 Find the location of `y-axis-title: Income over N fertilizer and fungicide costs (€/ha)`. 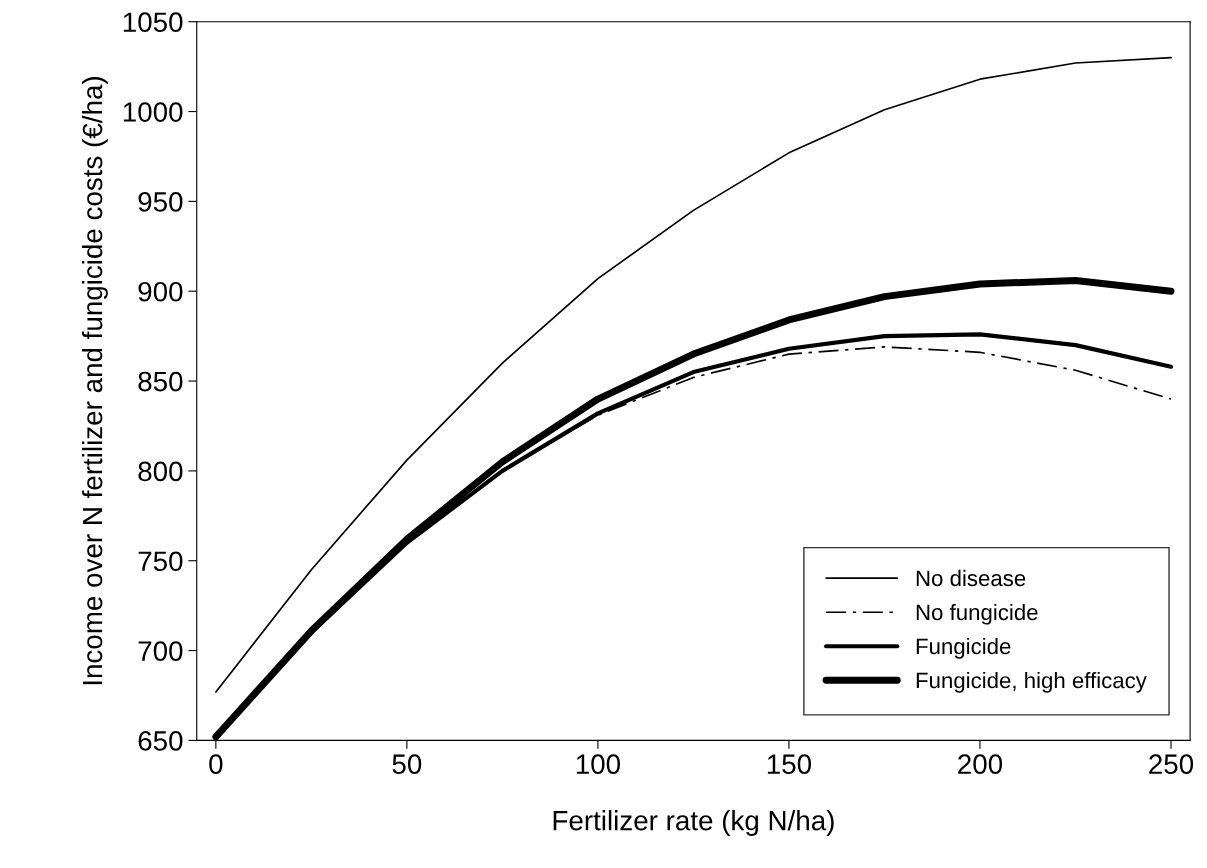

y-axis-title: Income over N fertilizer and fungicide costs (€/ha) is located at coordinates (94, 381).